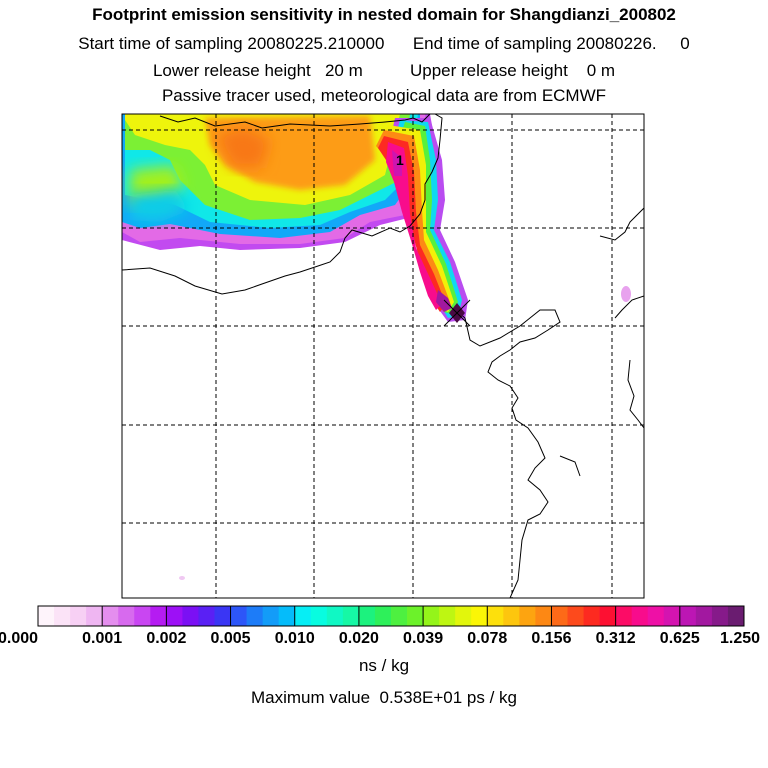  What do you see at coordinates (444, 301) in the screenshot?
I see `plume-station-core` at bounding box center [444, 301].